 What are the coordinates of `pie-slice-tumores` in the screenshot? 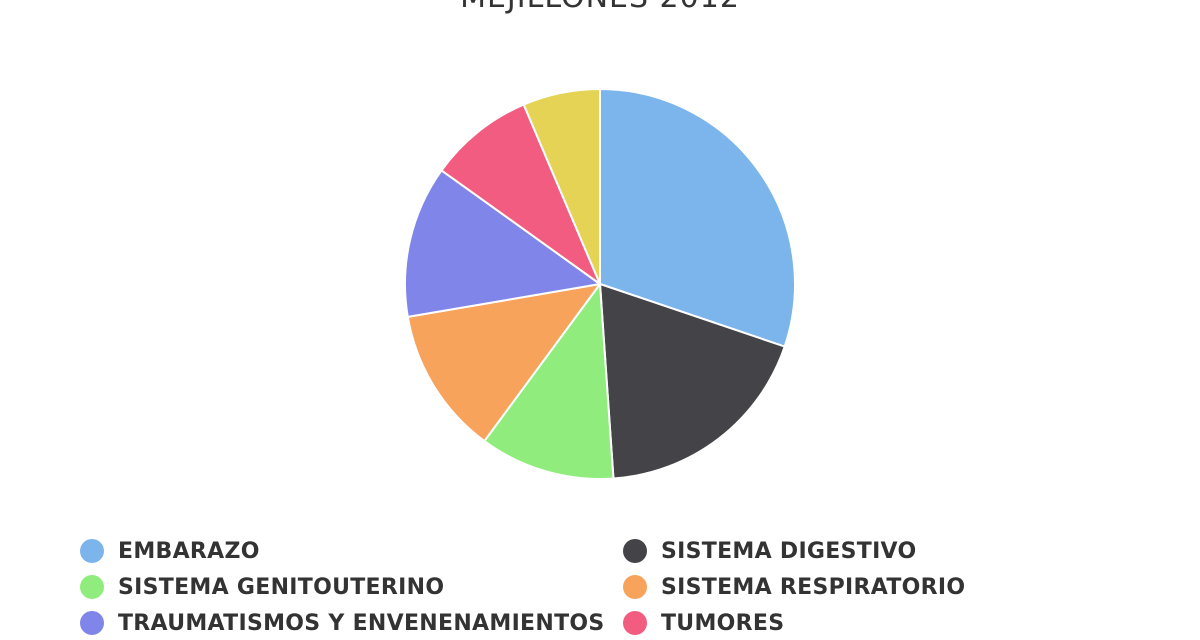 It's located at (520, 194).